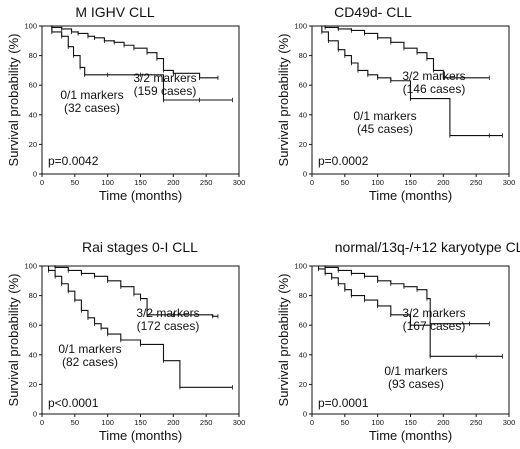 Image resolution: width=520 pixels, height=449 pixels. What do you see at coordinates (92, 108) in the screenshot?
I see `series-label: (32 cases)` at bounding box center [92, 108].